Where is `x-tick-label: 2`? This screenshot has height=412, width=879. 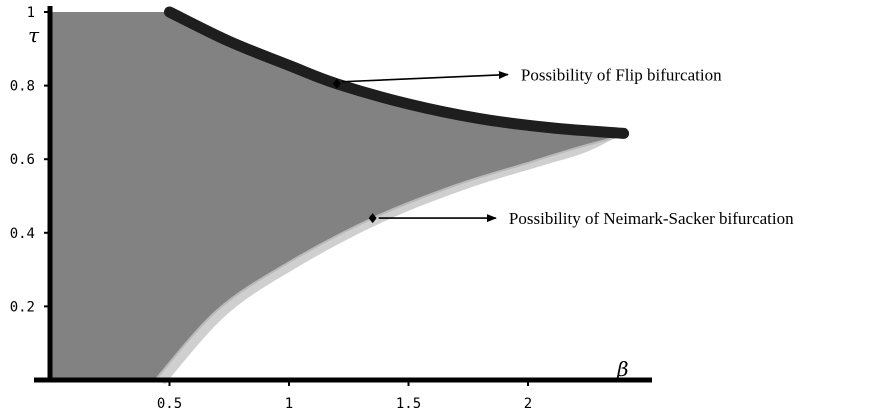
x-tick-label: 2 is located at coordinates (528, 404).